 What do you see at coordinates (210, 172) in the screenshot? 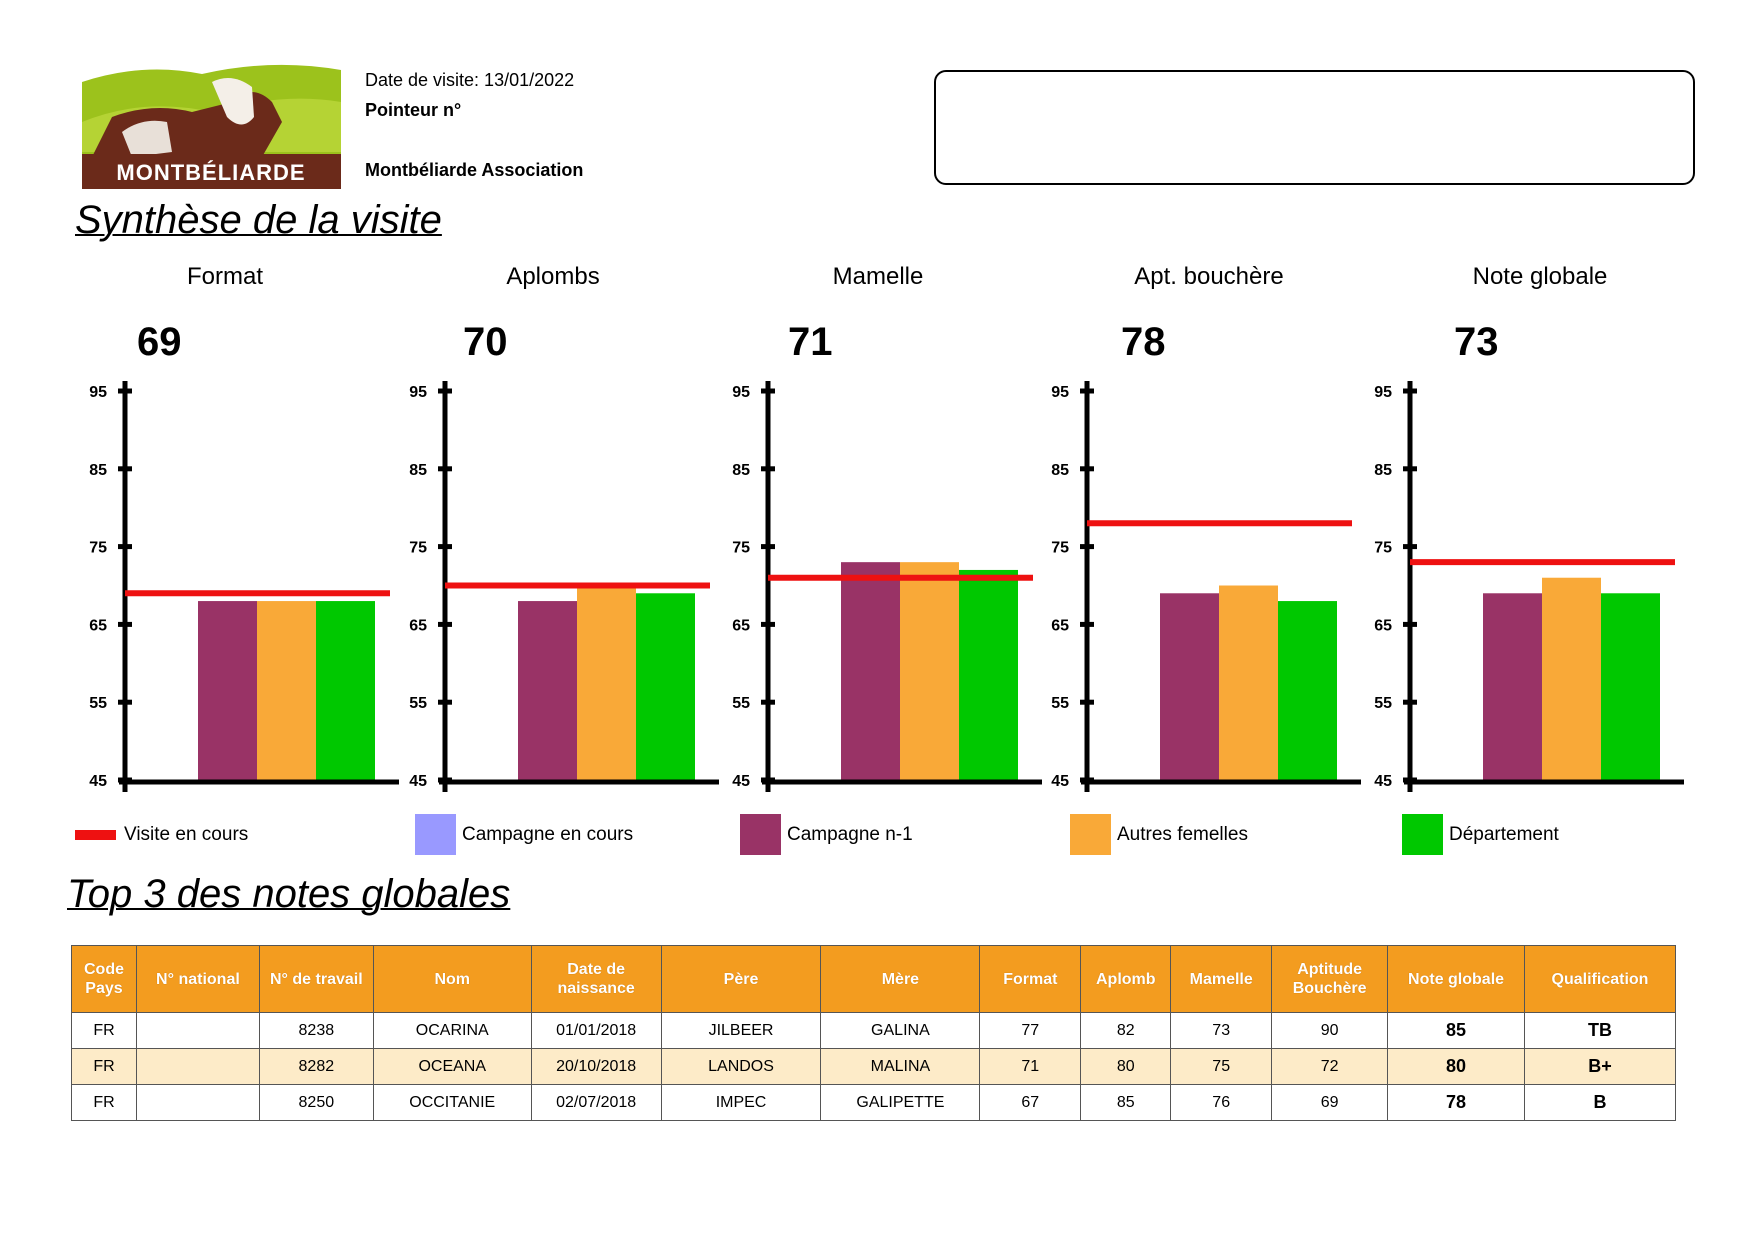
I see `logo-text: MONTBÉLIARDE` at bounding box center [210, 172].